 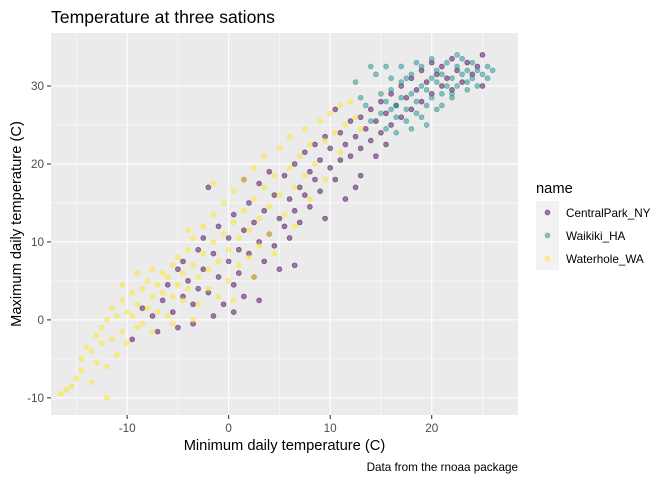 What do you see at coordinates (554, 189) in the screenshot?
I see `legend-title: name` at bounding box center [554, 189].